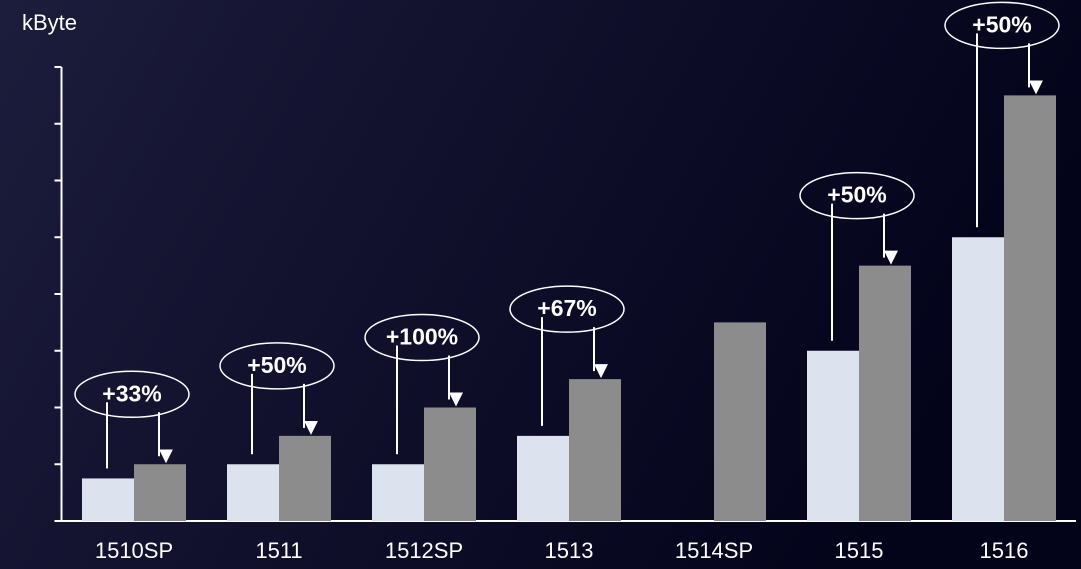 The height and width of the screenshot is (569, 1081). I want to click on annotation: +33%, so click(131, 393).